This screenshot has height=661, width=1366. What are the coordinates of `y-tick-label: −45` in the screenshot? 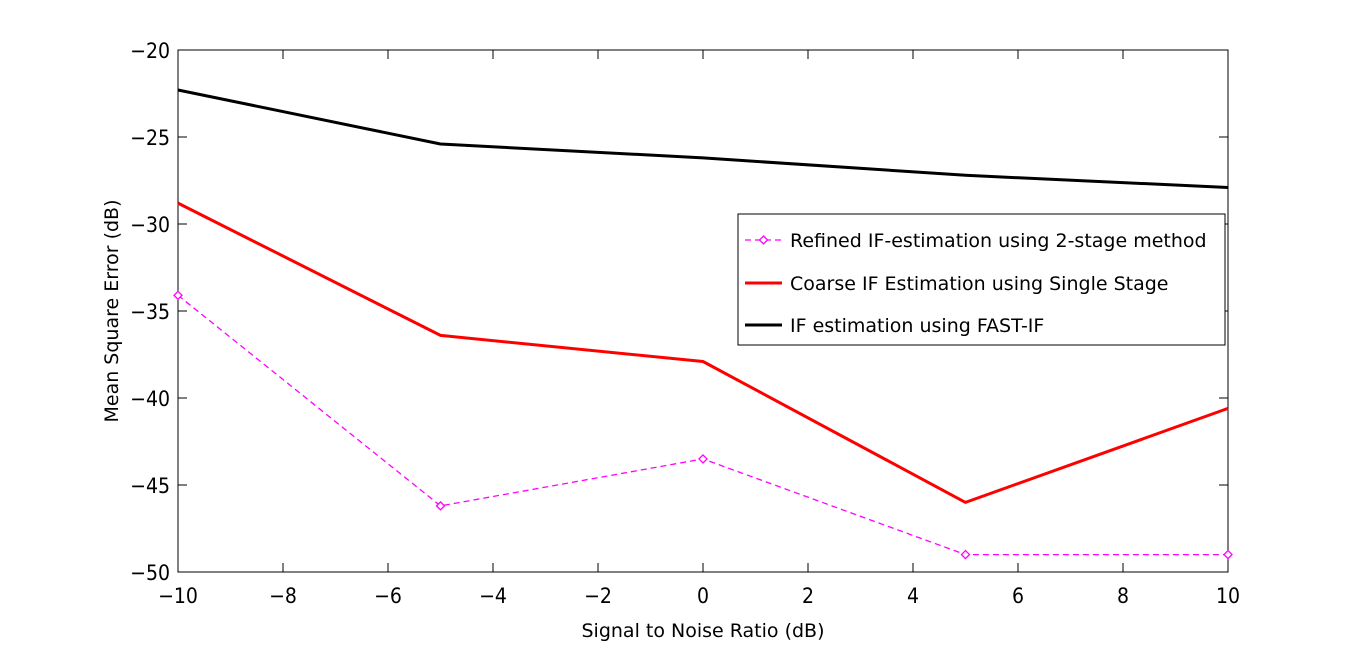 It's located at (150, 486).